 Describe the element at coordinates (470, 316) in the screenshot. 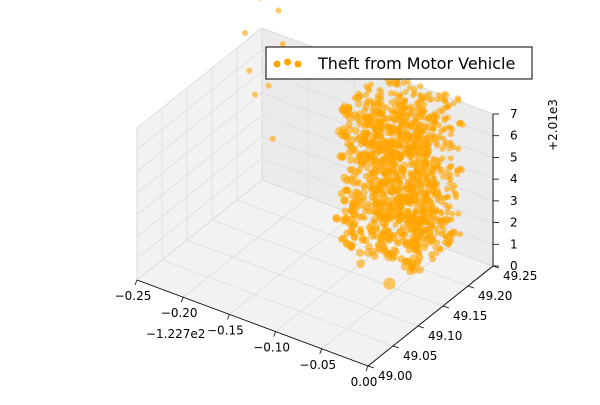

I see `y-tick-label: 49.15` at that location.